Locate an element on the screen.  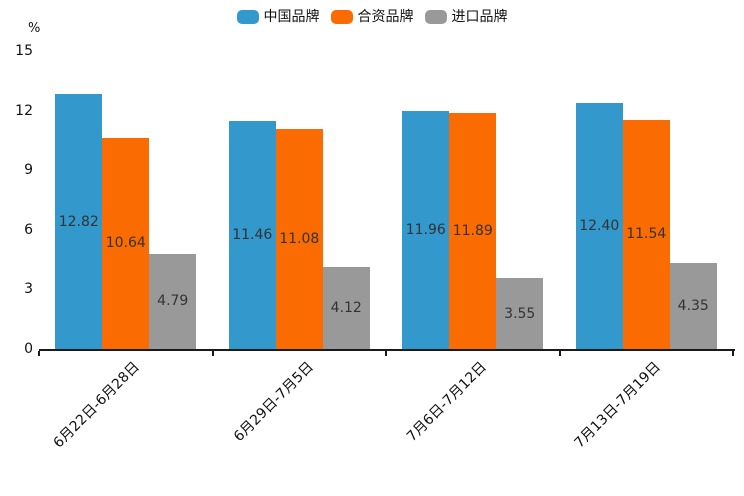
y-axis-unit-label: % is located at coordinates (34, 28).